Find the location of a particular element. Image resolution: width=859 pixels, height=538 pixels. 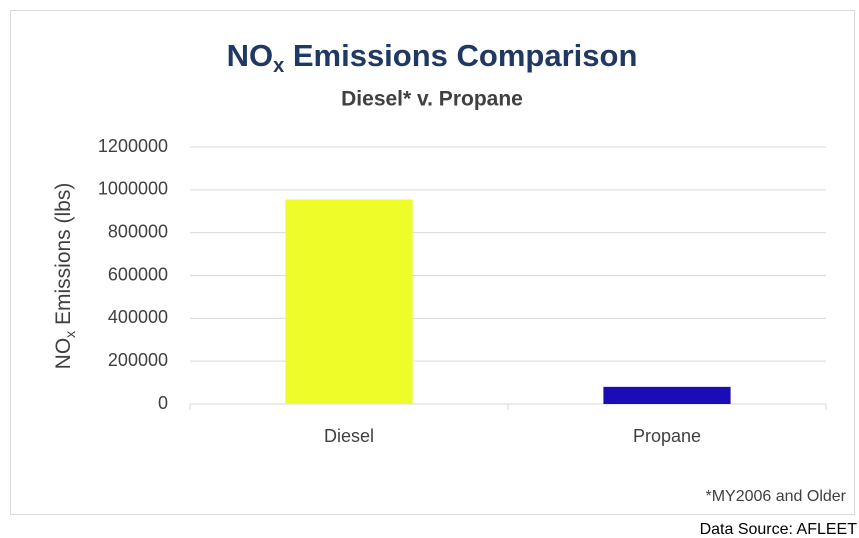

x-tick-label: Diesel is located at coordinates (349, 436).